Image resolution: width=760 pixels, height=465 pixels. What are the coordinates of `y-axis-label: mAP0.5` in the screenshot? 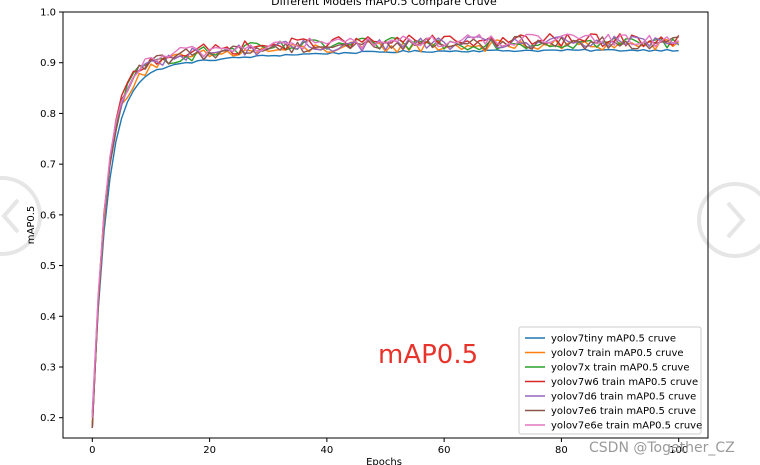 It's located at (31, 225).